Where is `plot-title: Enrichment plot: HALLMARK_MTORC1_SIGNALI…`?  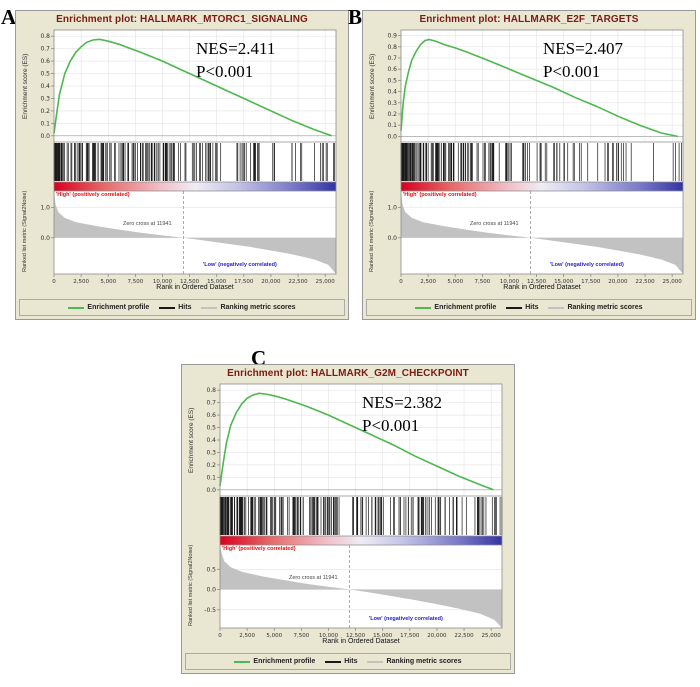 plot-title: Enrichment plot: HALLMARK_MTORC1_SIGNALI… is located at coordinates (182, 19).